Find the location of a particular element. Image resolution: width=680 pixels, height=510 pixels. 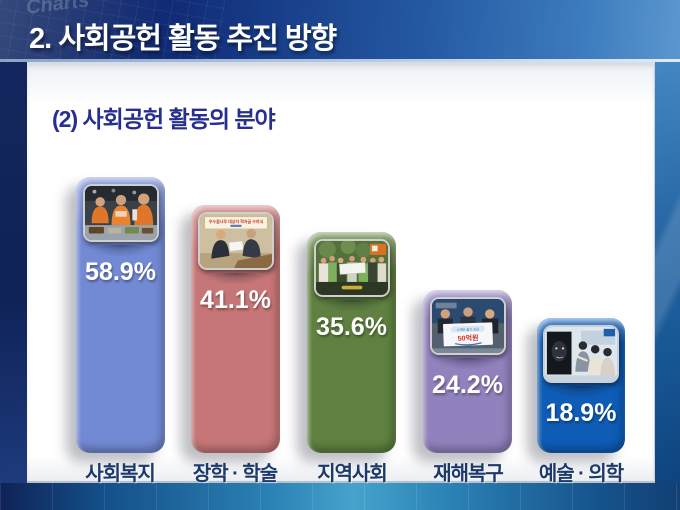

value-label-arts-medicine: 18.9% is located at coordinates (581, 413).